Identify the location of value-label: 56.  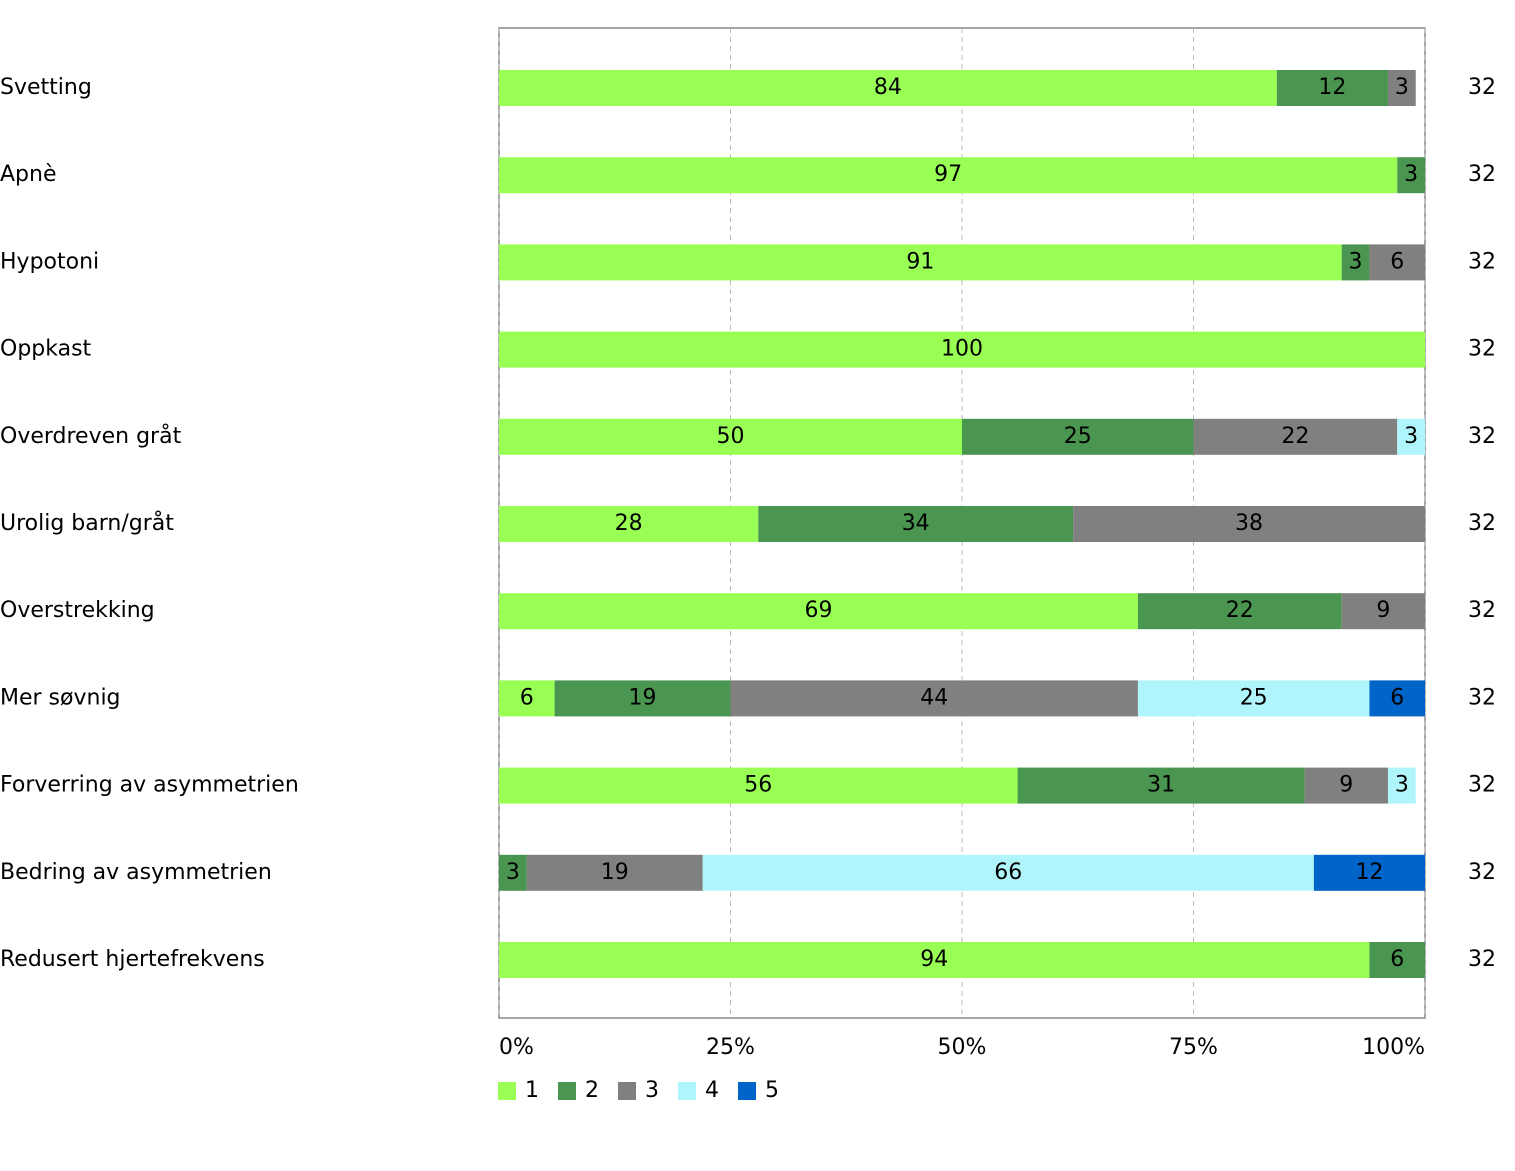
(758, 785).